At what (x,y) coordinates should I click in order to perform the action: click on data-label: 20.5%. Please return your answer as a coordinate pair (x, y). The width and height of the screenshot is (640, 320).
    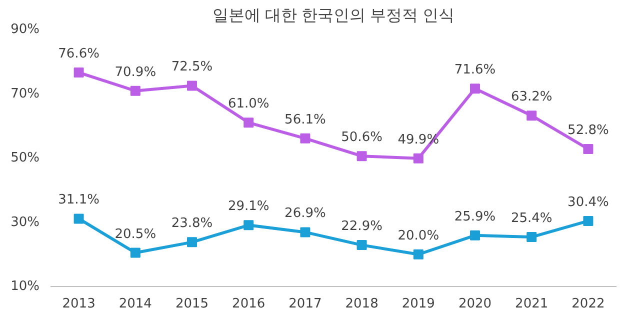
    Looking at the image, I should click on (135, 234).